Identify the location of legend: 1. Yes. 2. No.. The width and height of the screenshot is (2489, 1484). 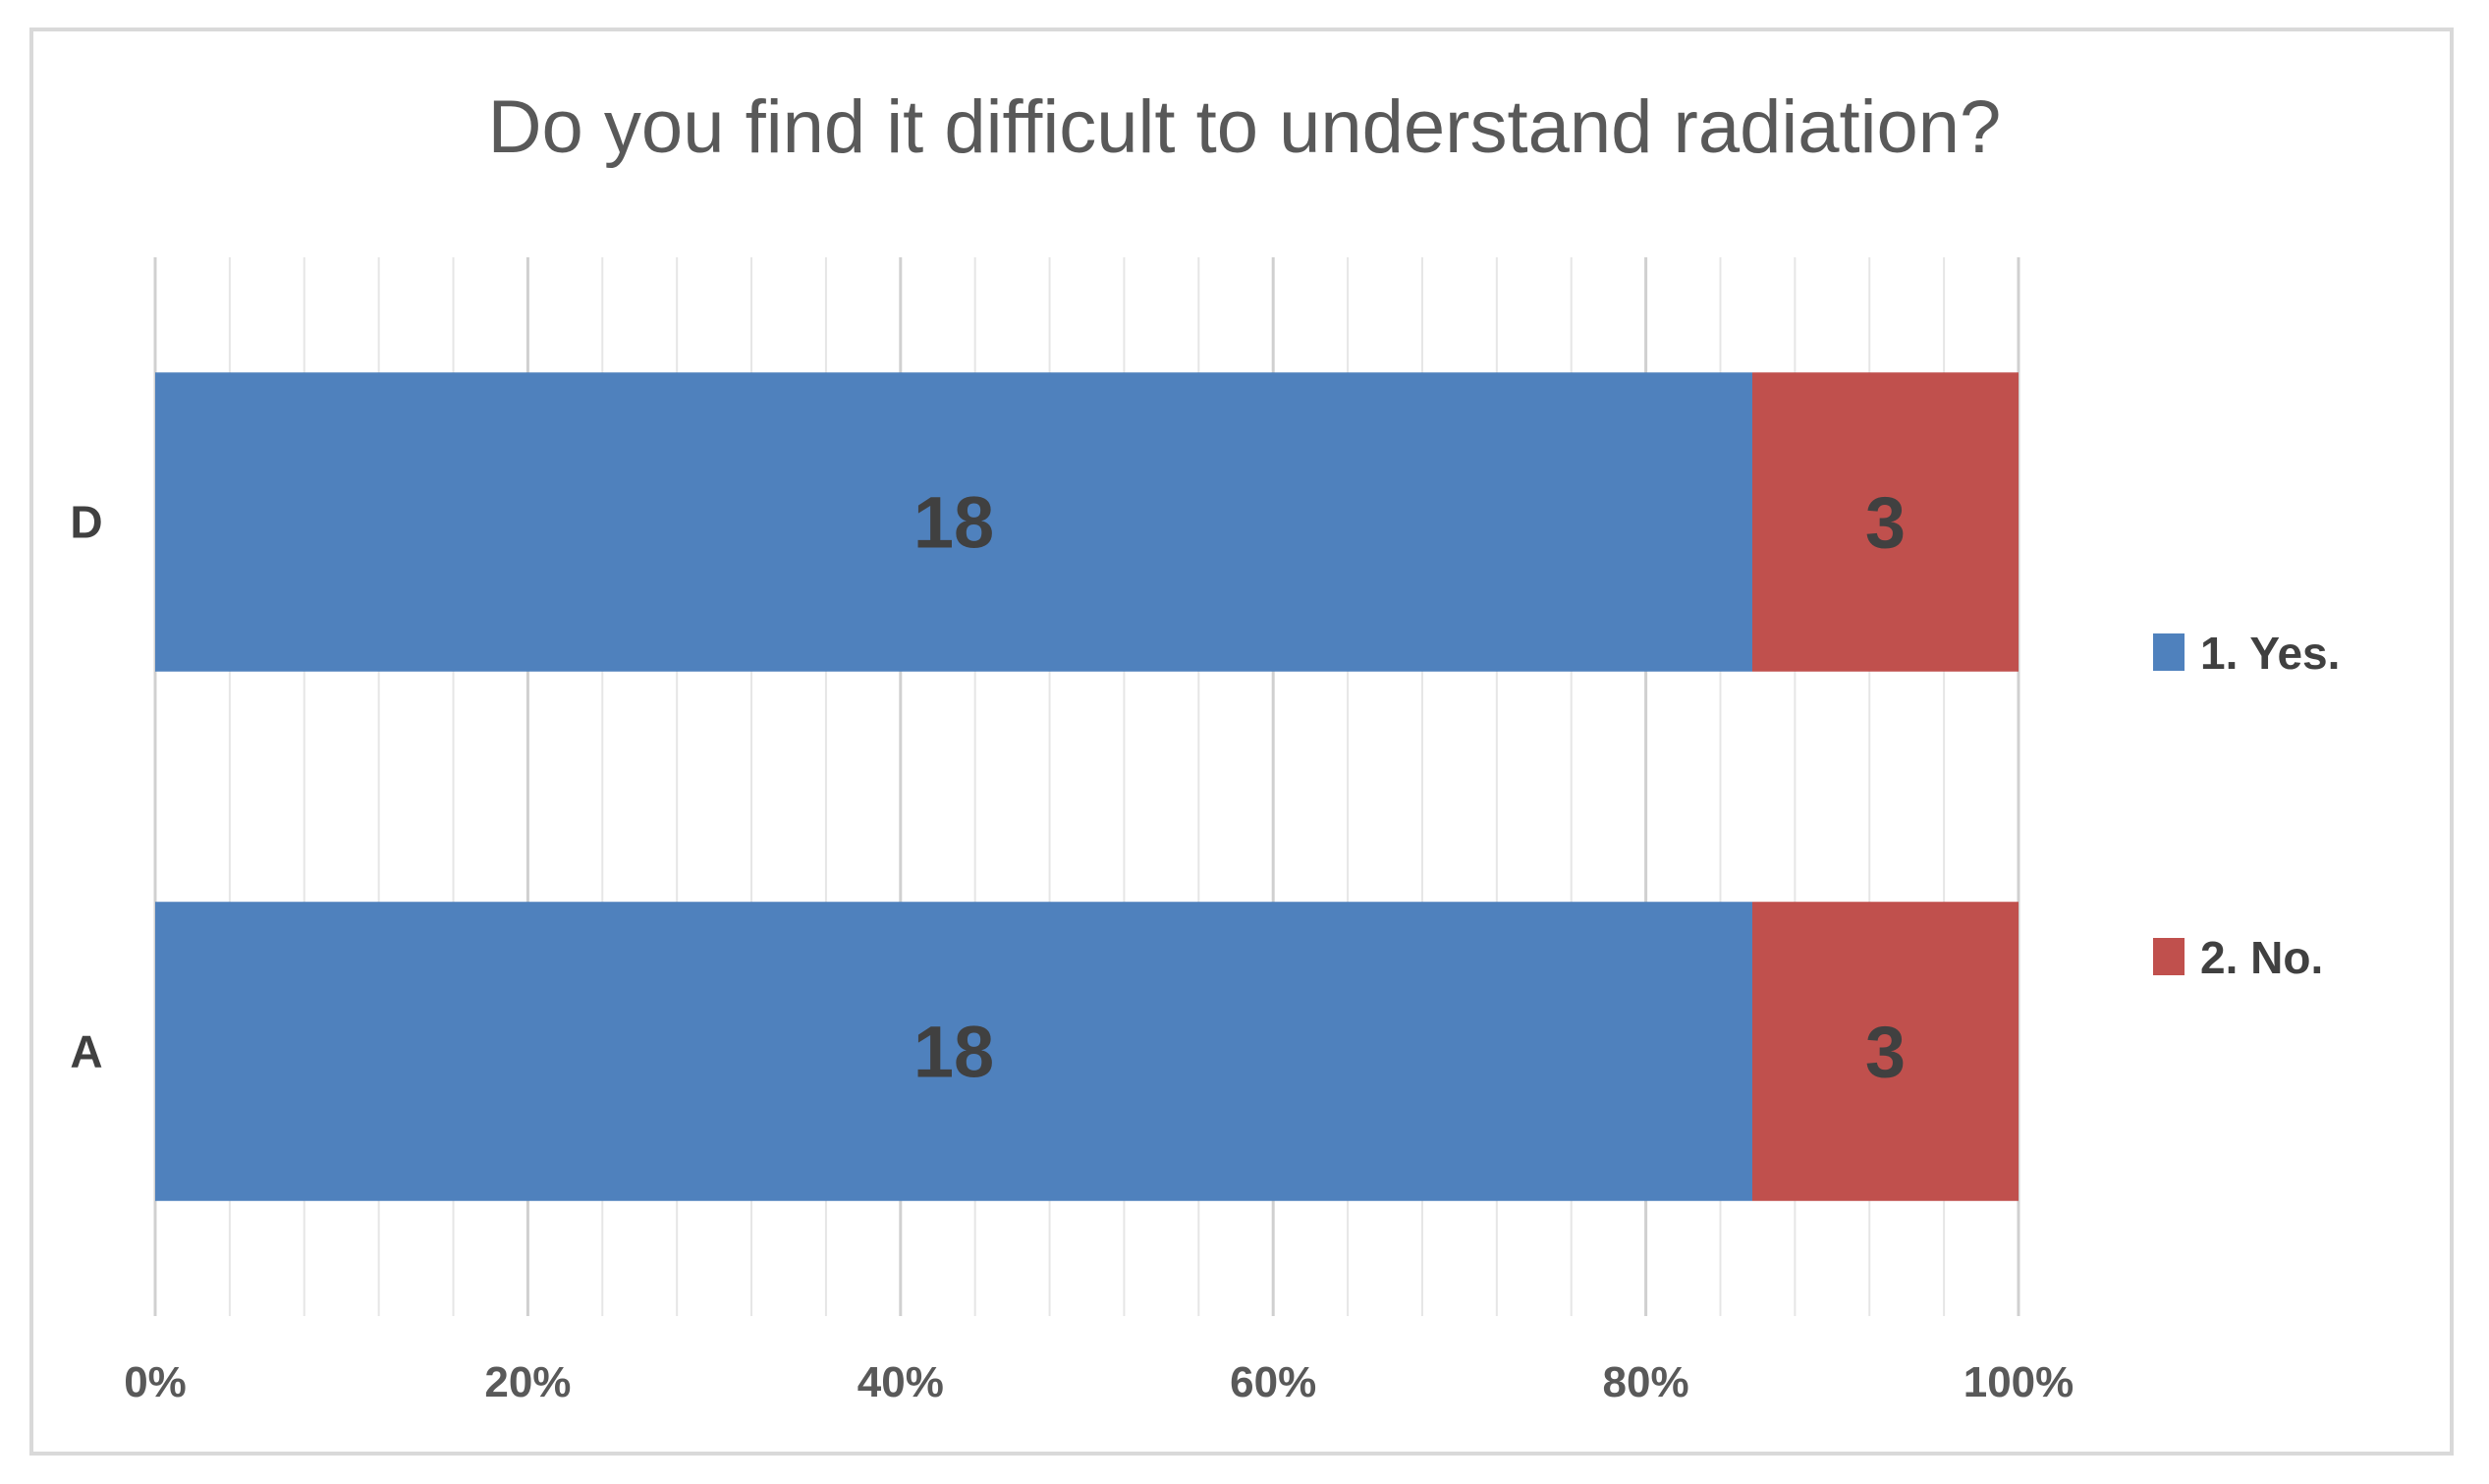
(2246, 805).